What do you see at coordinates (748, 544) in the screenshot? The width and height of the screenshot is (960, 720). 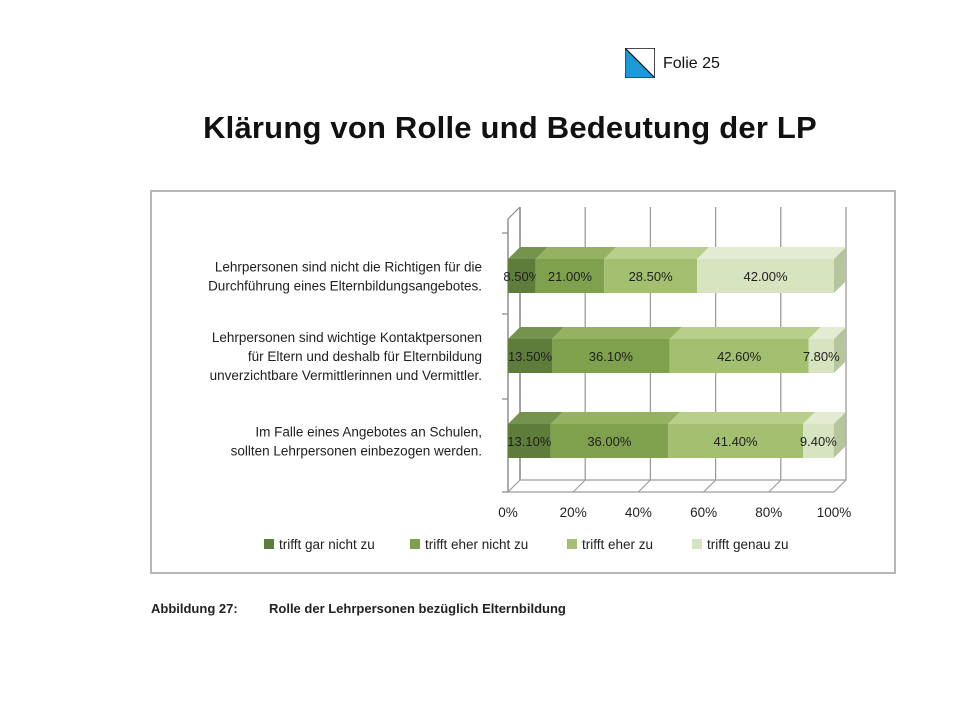 I see `legend-label: trifft genau zu` at bounding box center [748, 544].